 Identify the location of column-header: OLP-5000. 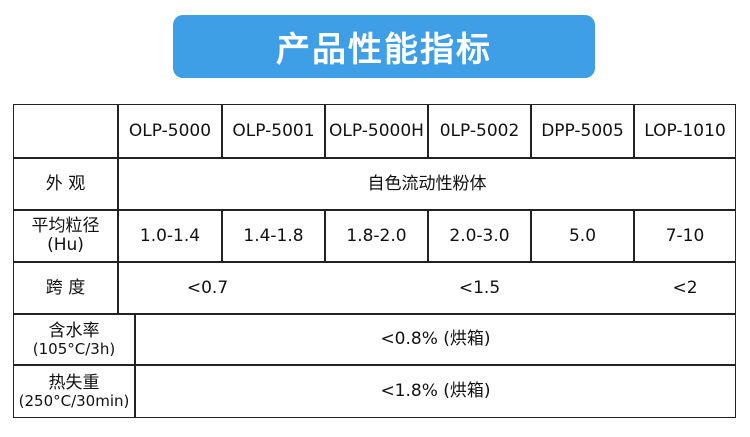
(170, 131).